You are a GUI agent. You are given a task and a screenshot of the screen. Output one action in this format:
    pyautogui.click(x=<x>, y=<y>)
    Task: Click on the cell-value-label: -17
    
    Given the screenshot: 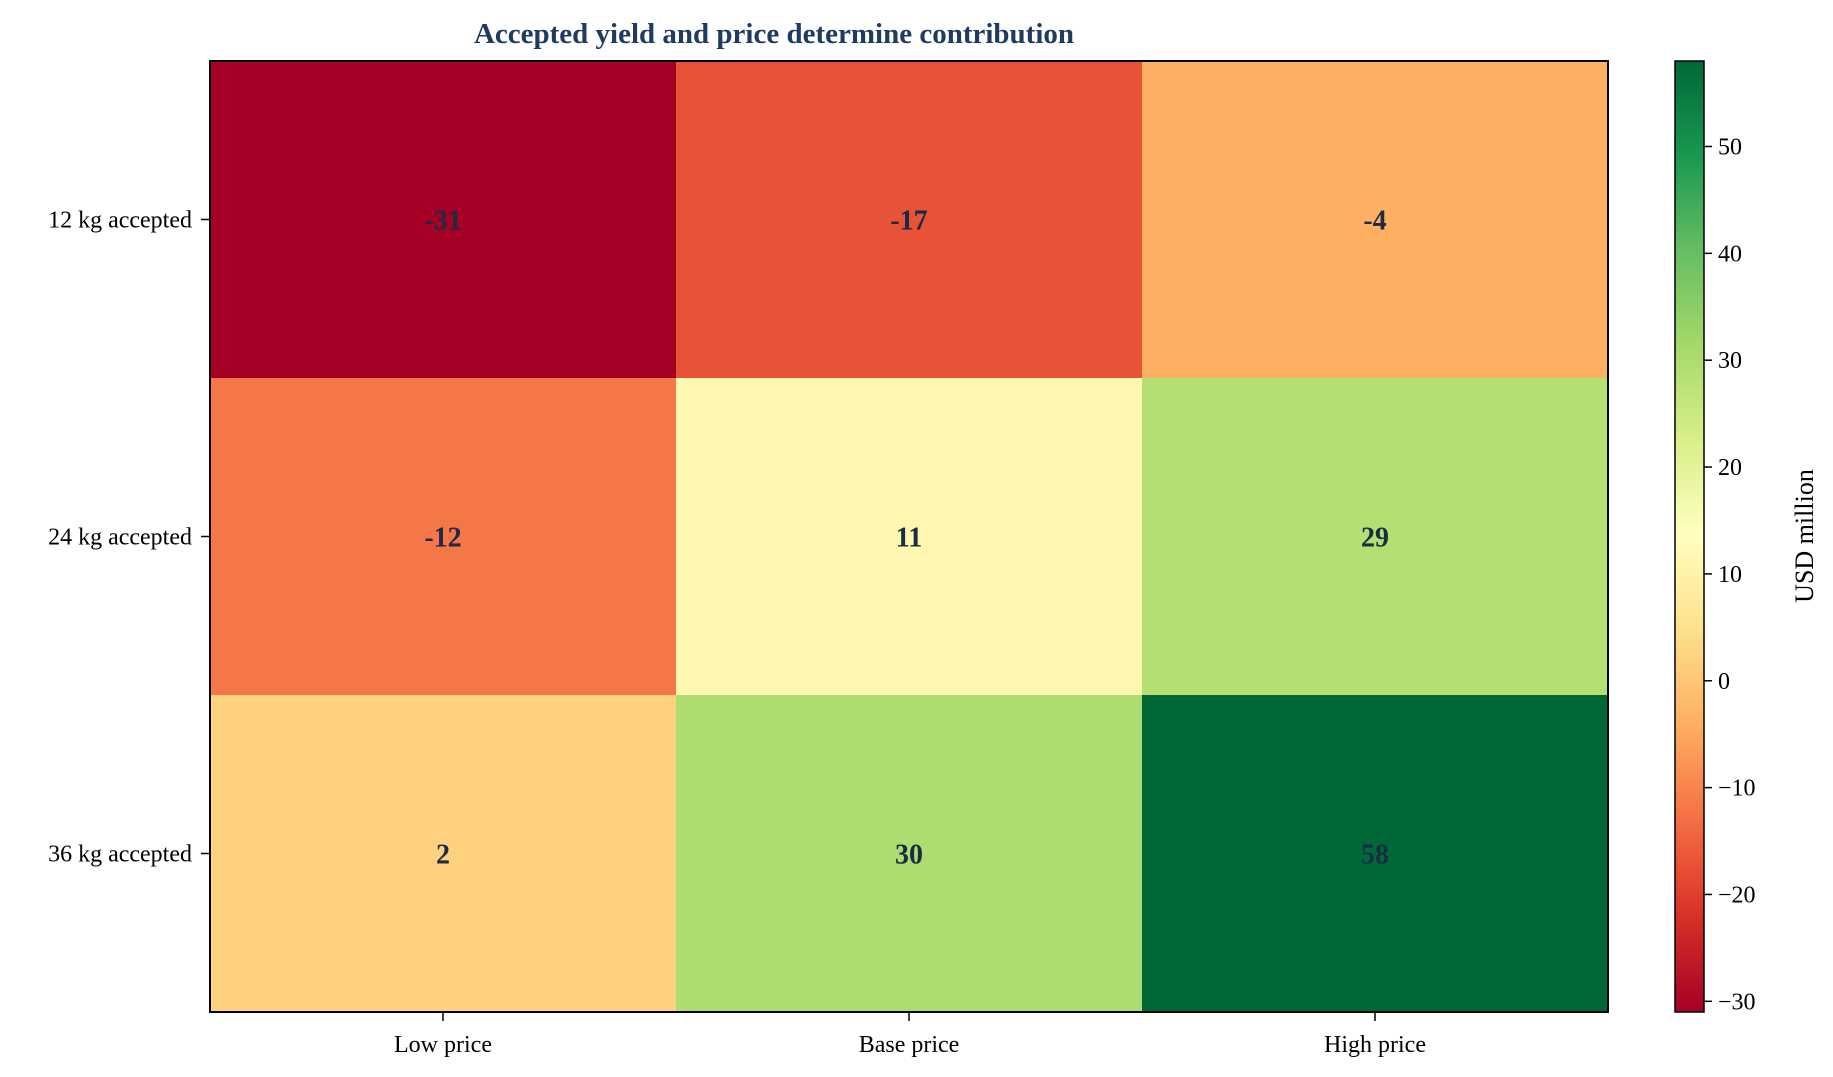 What is the action you would take?
    pyautogui.click(x=908, y=221)
    